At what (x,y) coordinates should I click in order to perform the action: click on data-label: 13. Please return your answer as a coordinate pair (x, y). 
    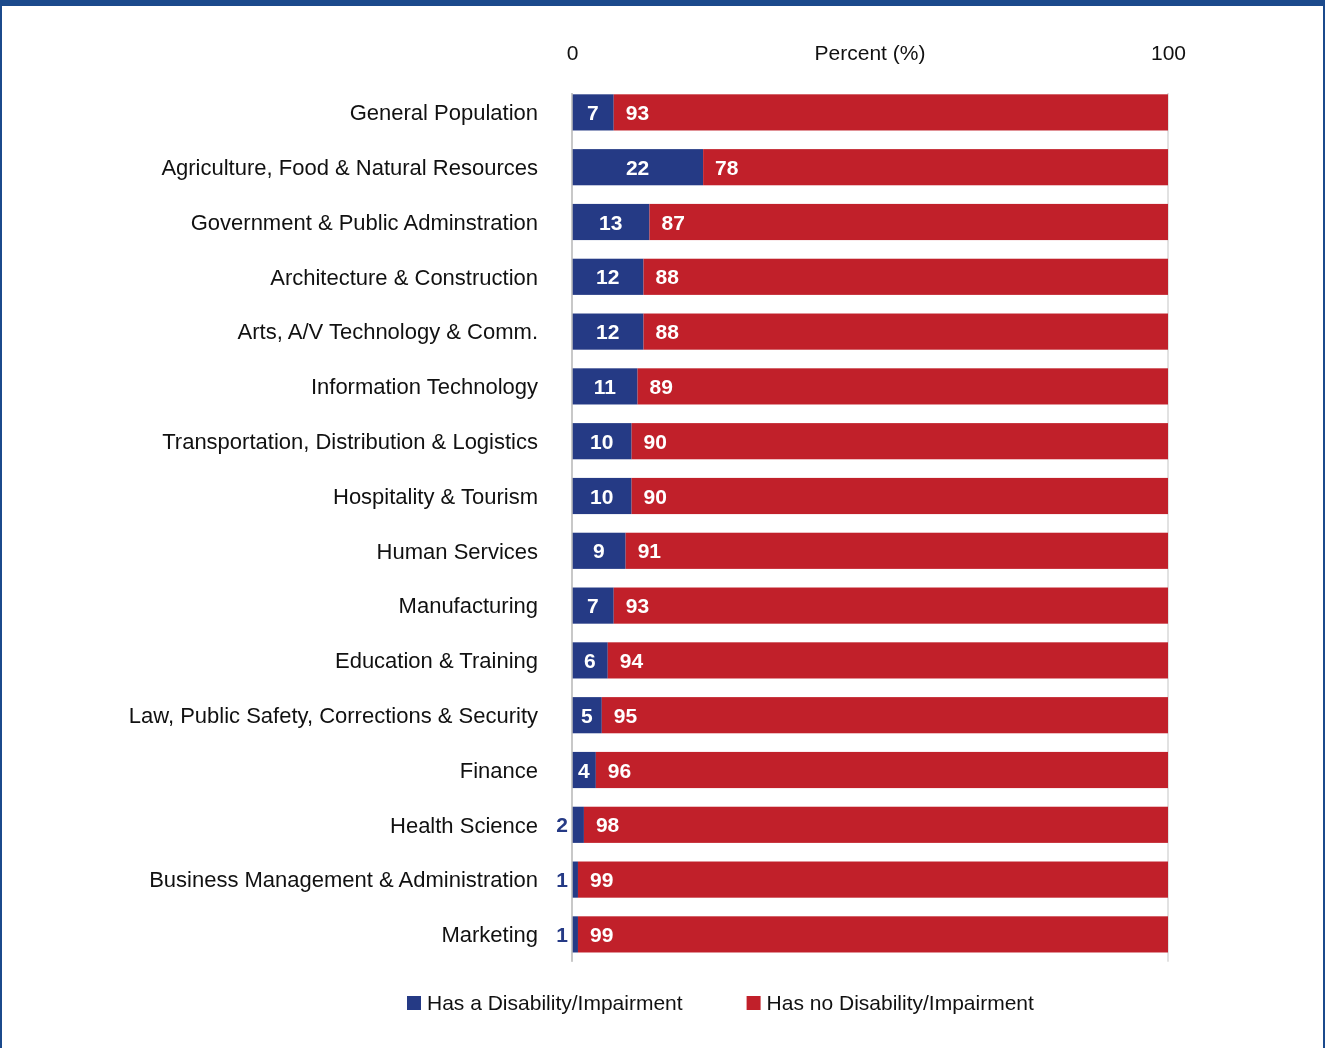
    Looking at the image, I should click on (611, 222).